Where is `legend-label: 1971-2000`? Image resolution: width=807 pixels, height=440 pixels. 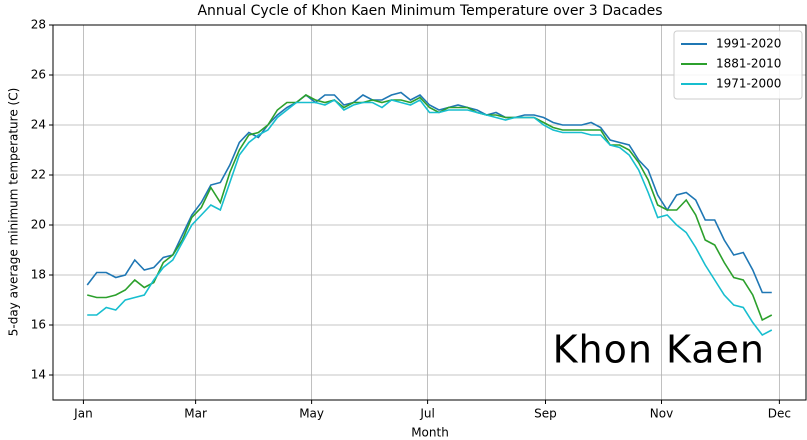 legend-label: 1971-2000 is located at coordinates (748, 84).